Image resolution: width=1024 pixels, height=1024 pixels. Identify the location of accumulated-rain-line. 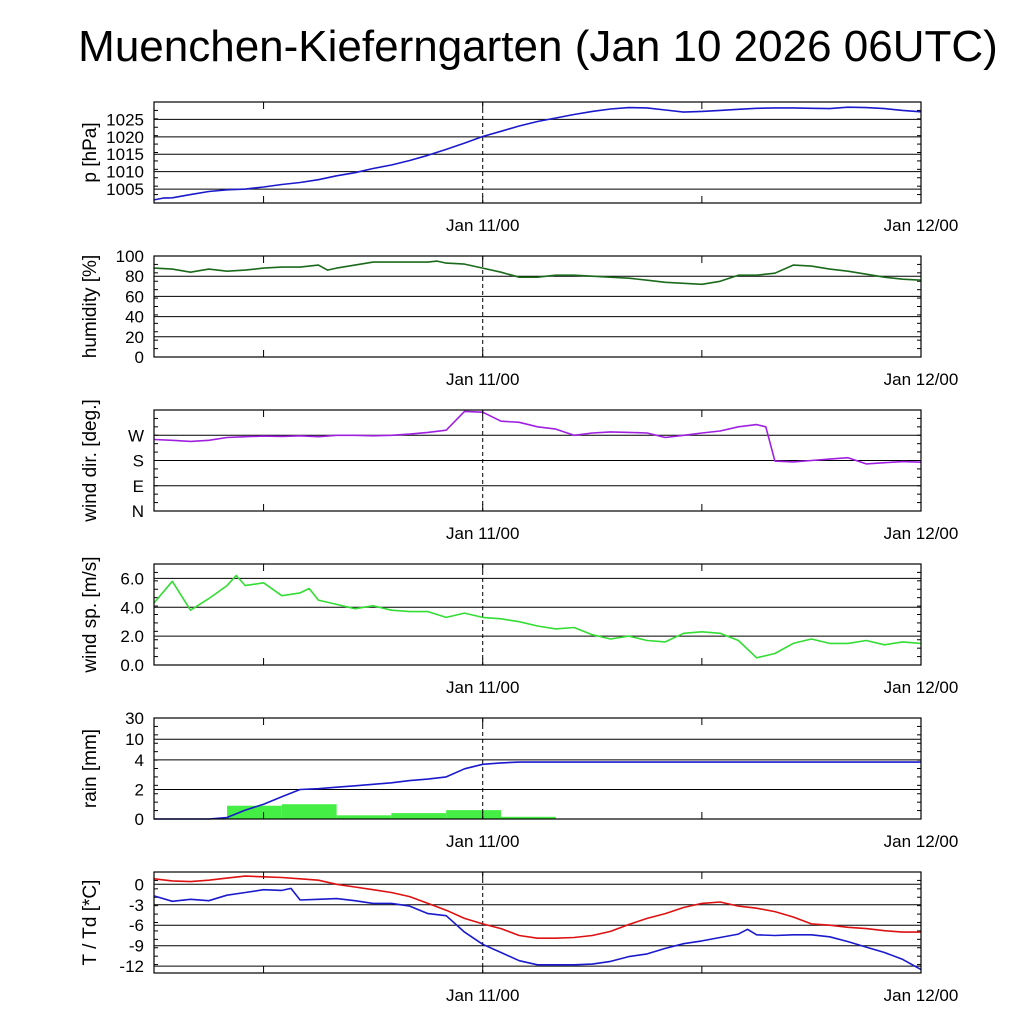
(537, 790).